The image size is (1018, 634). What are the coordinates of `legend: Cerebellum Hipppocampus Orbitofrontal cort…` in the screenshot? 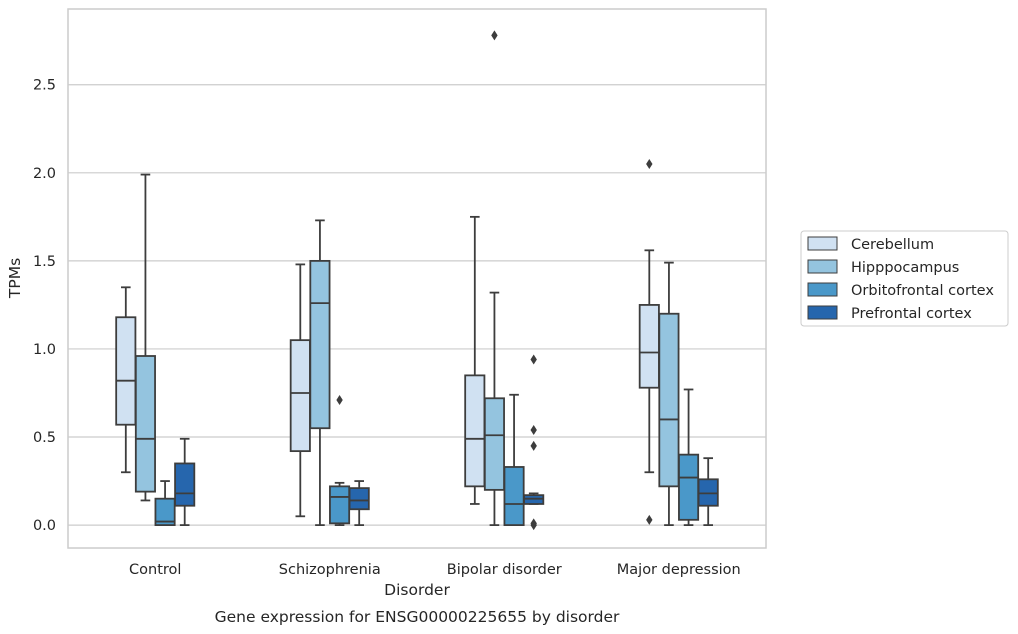 It's located at (904, 278).